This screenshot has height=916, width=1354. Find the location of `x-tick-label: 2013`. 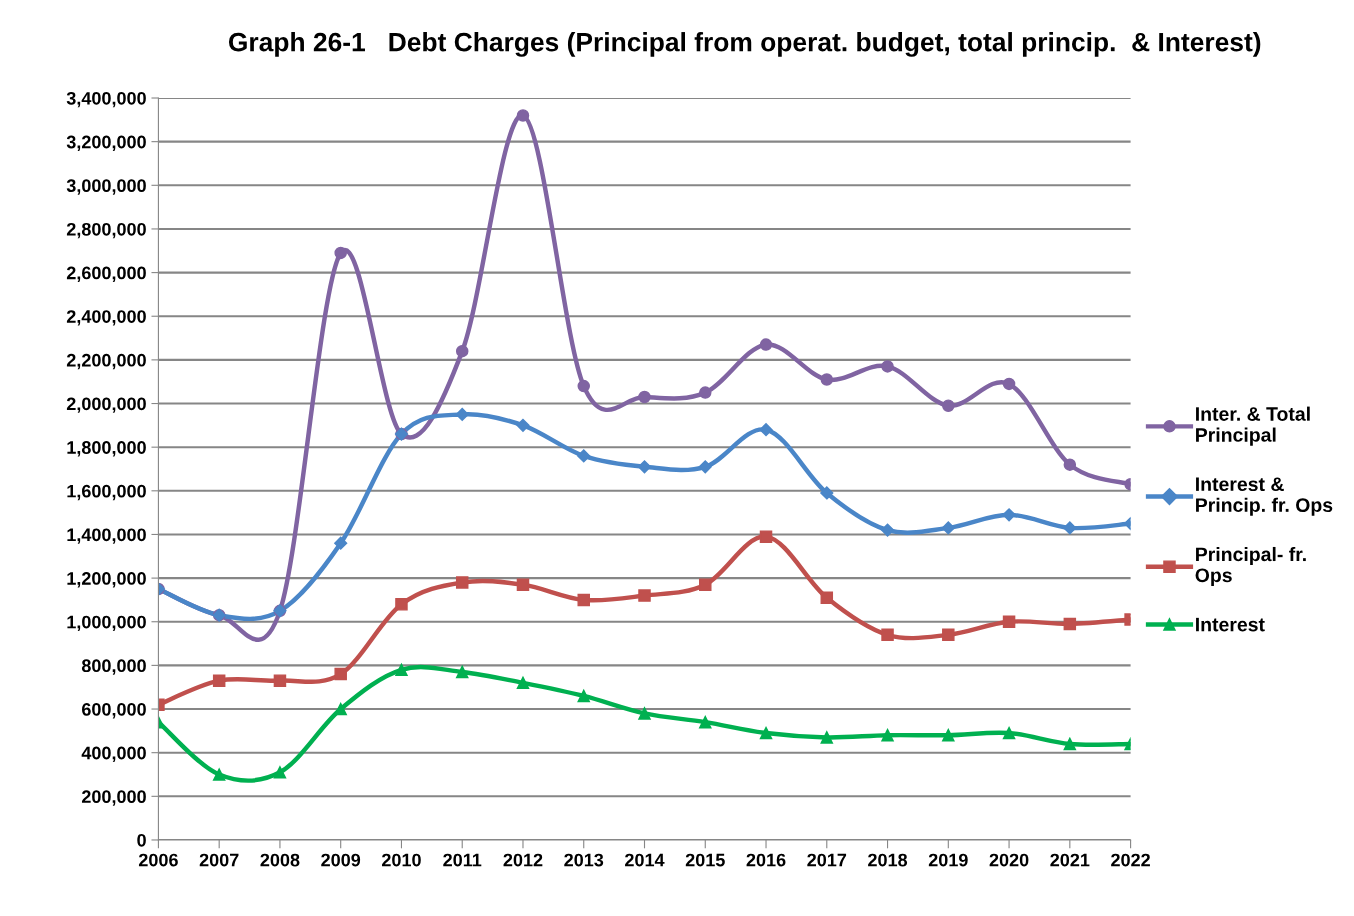

x-tick-label: 2013 is located at coordinates (584, 860).